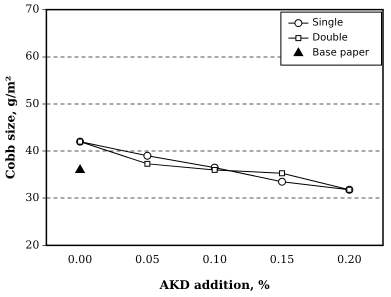 The height and width of the screenshot is (297, 391). Describe the element at coordinates (32, 150) in the screenshot. I see `y-tick-label: 40` at that location.